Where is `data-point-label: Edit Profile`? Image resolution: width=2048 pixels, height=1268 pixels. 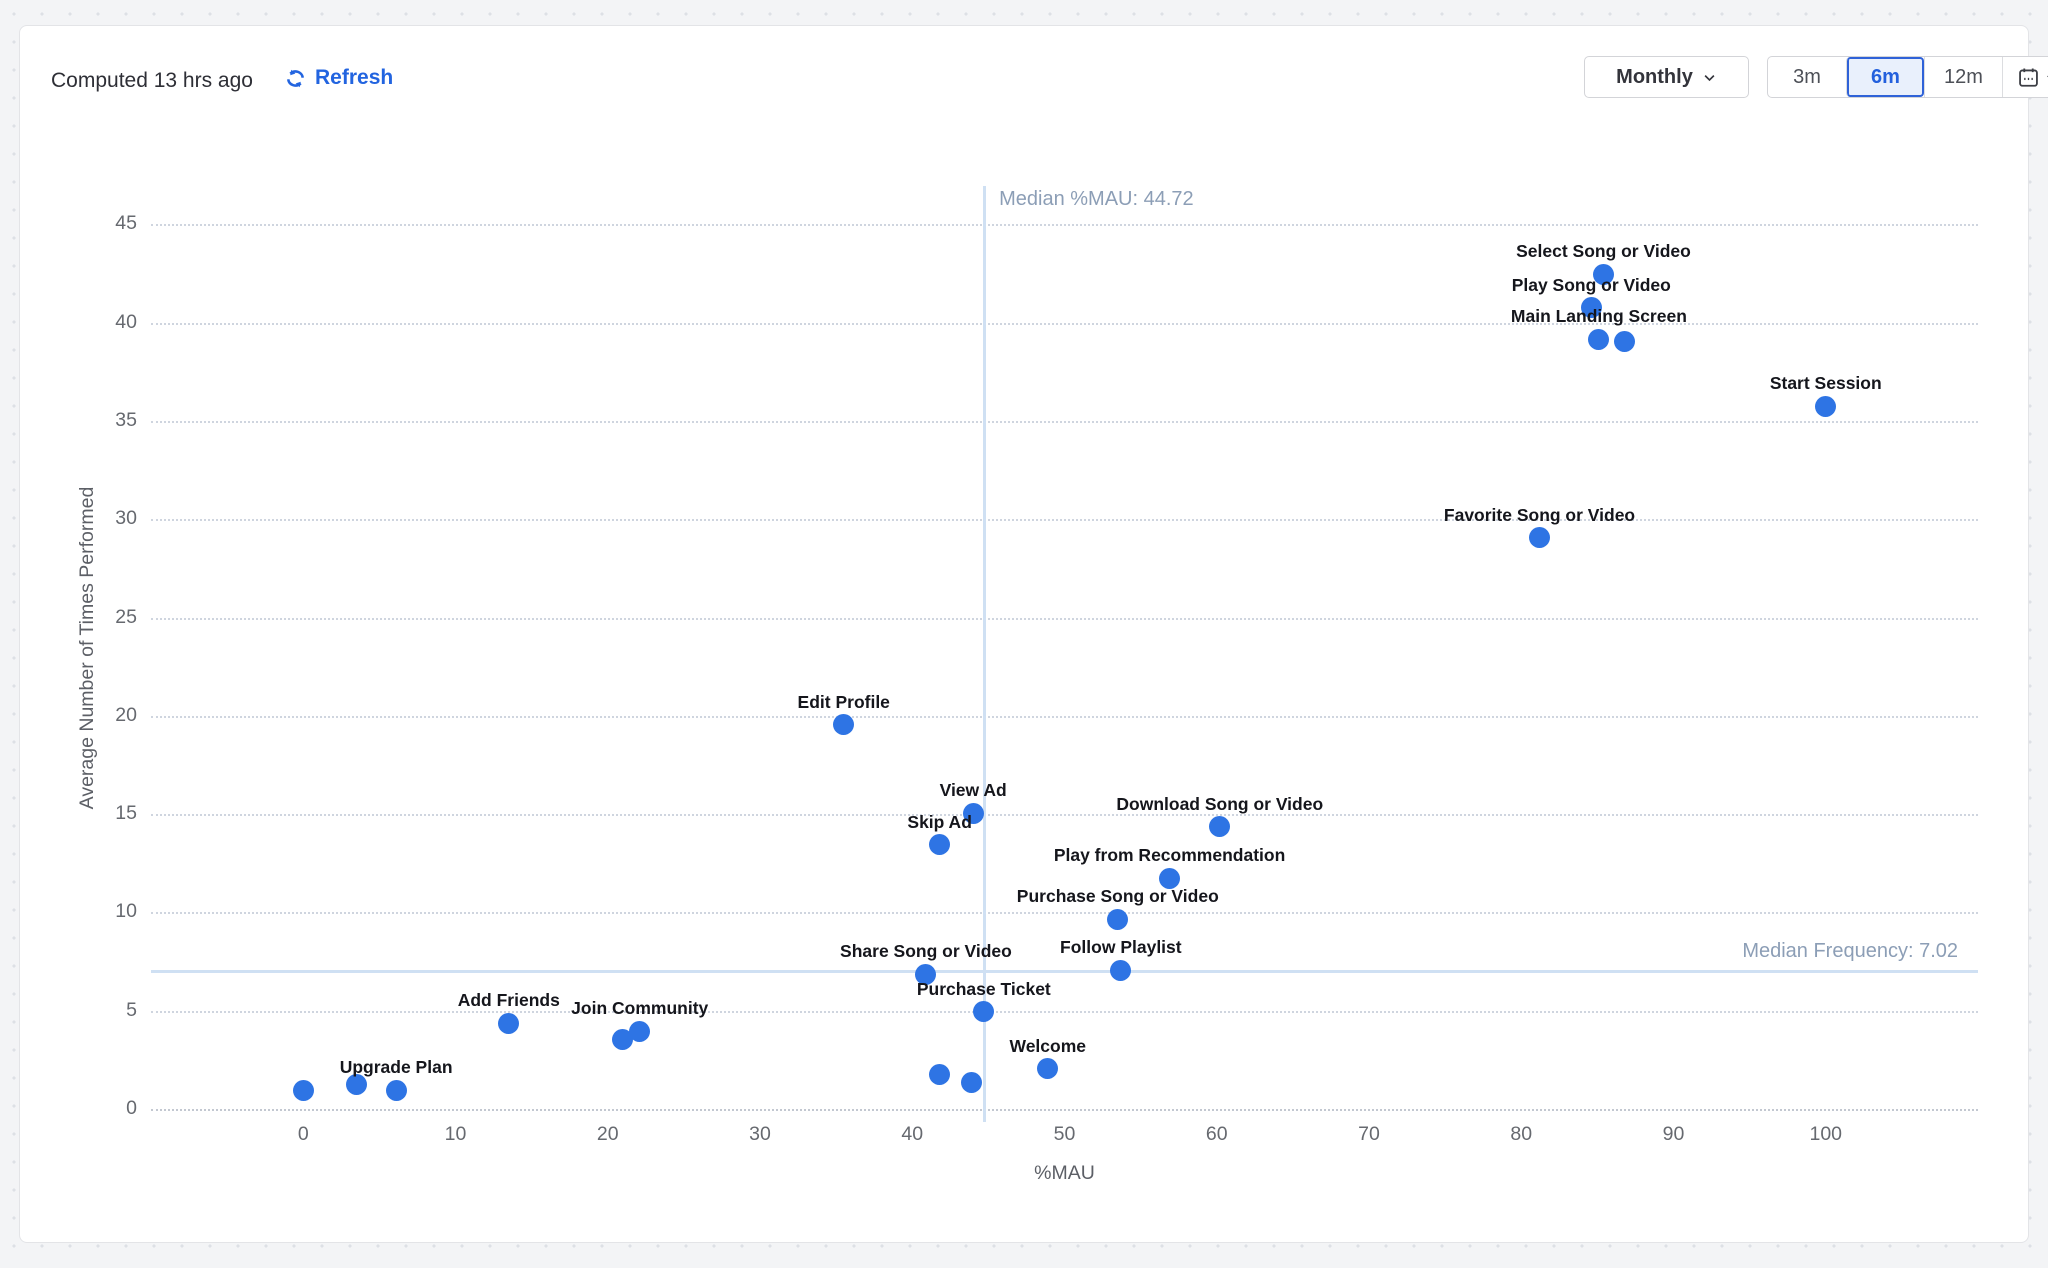
data-point-label: Edit Profile is located at coordinates (843, 701).